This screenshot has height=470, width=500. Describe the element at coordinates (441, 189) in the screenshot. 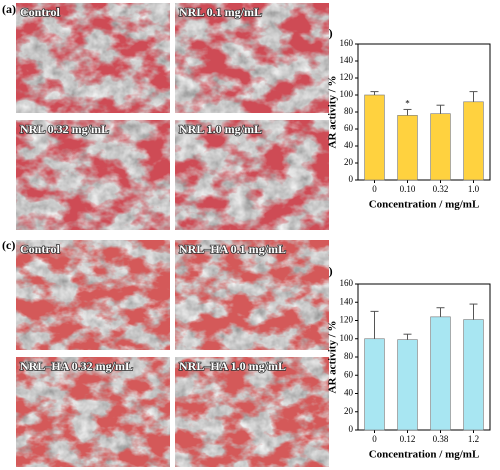

I see `x-tick-label: 0.32` at that location.